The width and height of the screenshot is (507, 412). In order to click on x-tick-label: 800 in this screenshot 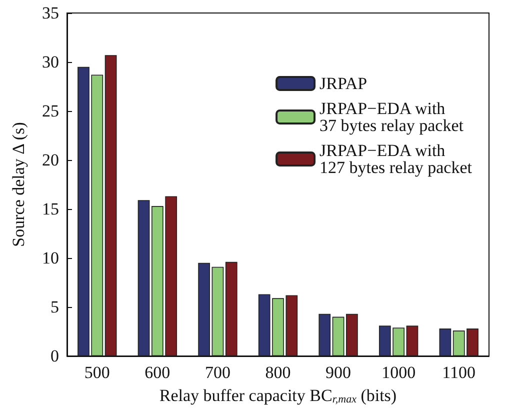, I will do `click(278, 372)`.